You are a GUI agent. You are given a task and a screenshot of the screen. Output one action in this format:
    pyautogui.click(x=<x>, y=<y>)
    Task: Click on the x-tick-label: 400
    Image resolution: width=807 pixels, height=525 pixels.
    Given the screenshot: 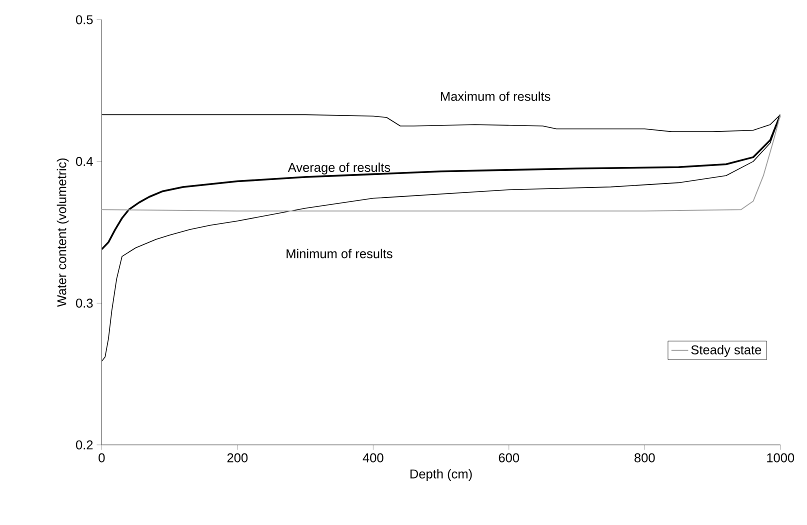 What is the action you would take?
    pyautogui.click(x=373, y=457)
    